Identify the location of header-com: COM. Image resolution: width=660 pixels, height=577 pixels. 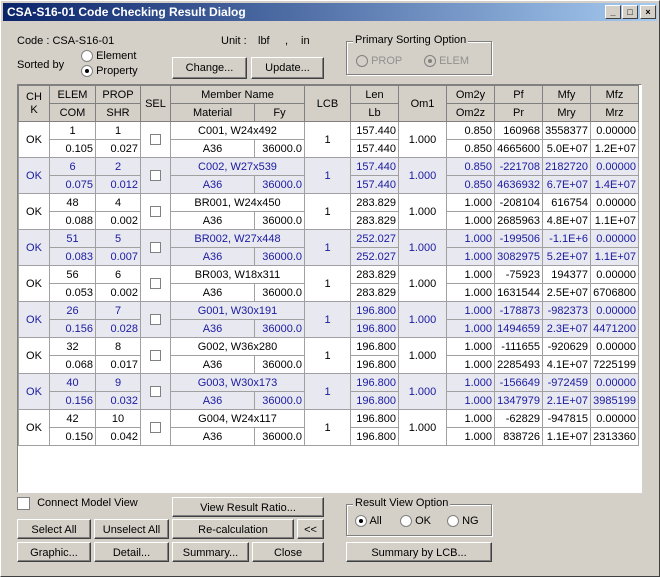
(72, 112).